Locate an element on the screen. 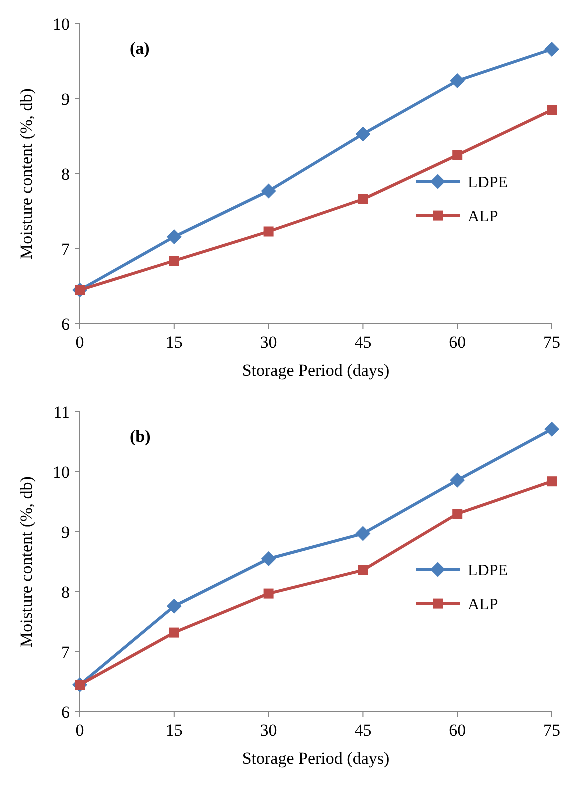 This screenshot has width=574, height=792. annotation: (b) is located at coordinates (140, 436).